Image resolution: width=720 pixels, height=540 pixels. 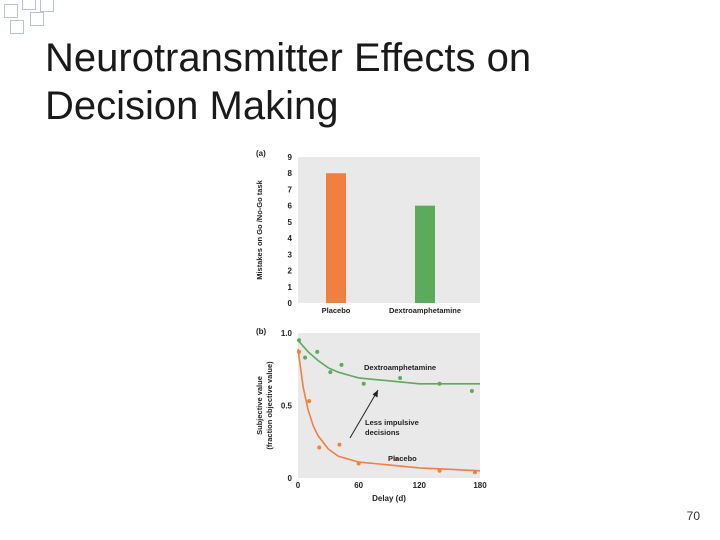 I want to click on series-label-placebo: Placebo, so click(x=402, y=458).